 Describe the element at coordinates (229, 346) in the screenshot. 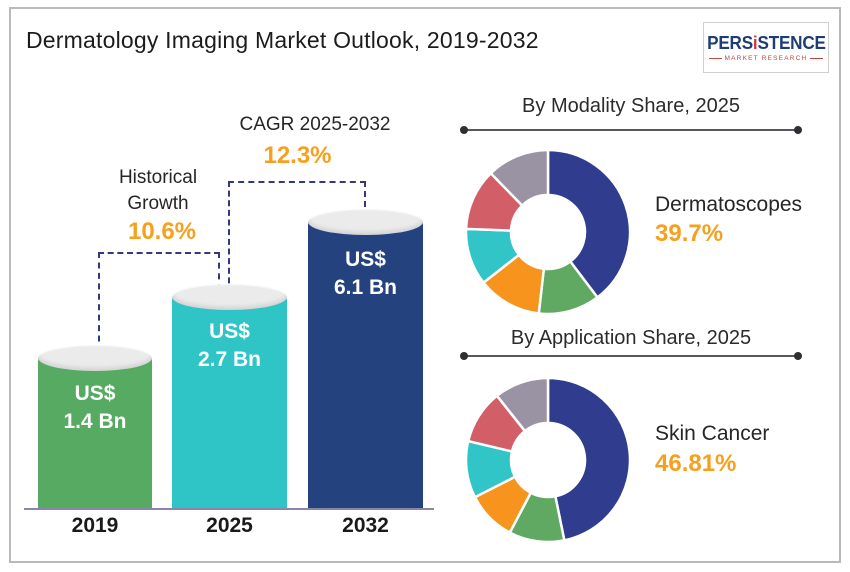

I see `bar-2025-value: US$ 2.7 Bn` at that location.